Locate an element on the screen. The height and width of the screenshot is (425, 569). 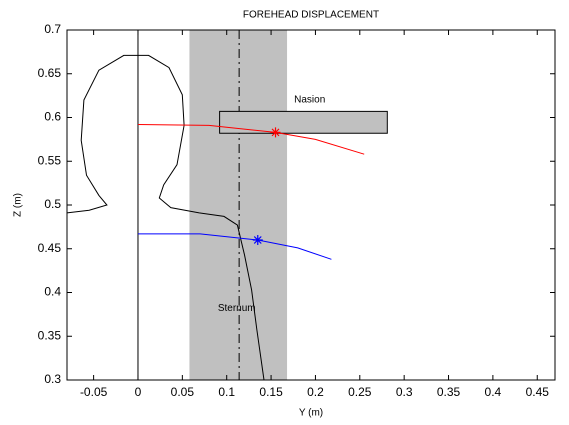
annotation: Nasion is located at coordinates (309, 100).